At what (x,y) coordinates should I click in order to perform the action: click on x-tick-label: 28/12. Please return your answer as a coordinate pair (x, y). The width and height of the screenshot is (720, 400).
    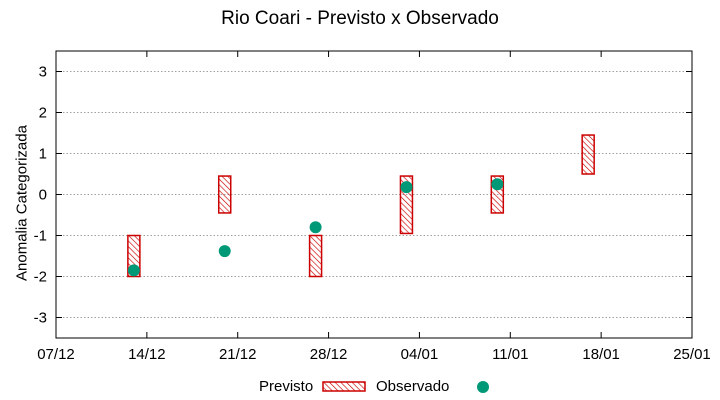
    Looking at the image, I should click on (329, 354).